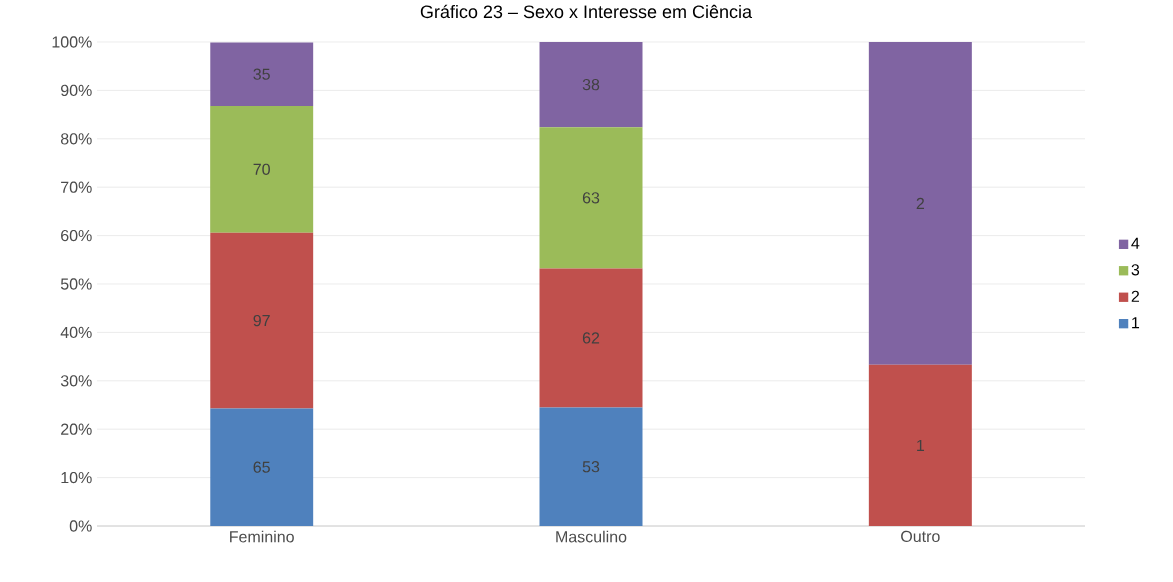 The width and height of the screenshot is (1173, 582). What do you see at coordinates (262, 536) in the screenshot?
I see `x-tick-label: Feminino` at bounding box center [262, 536].